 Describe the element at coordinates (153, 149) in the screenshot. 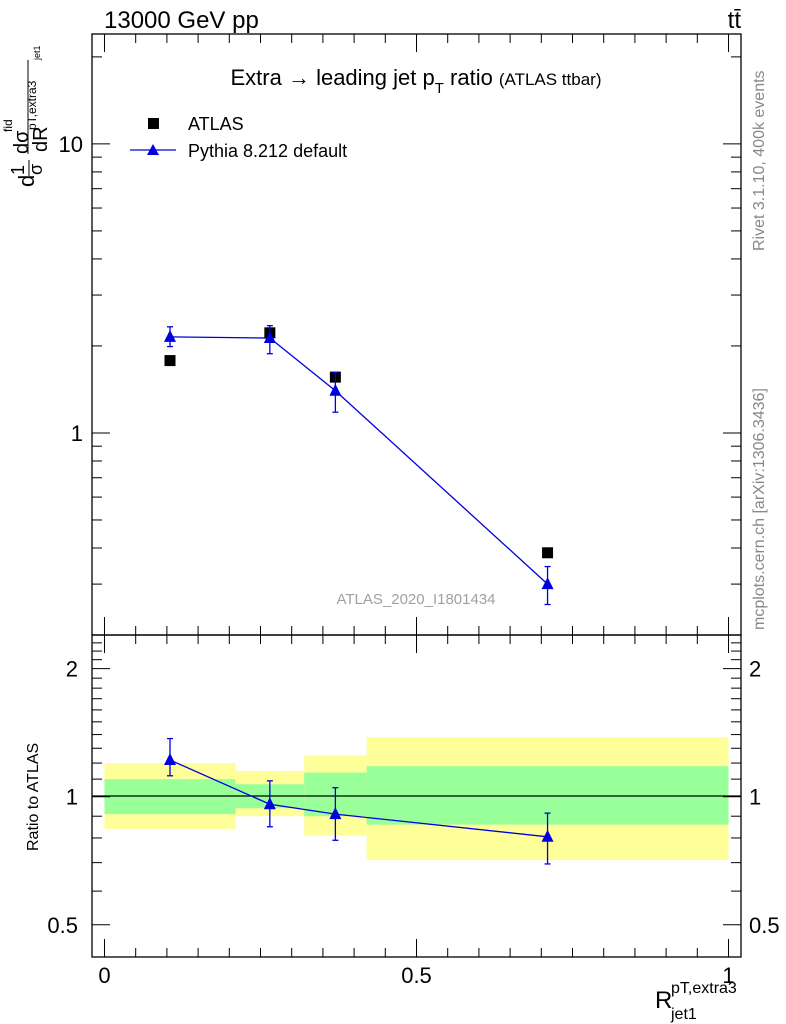

I see `legend-mc-marker` at that location.